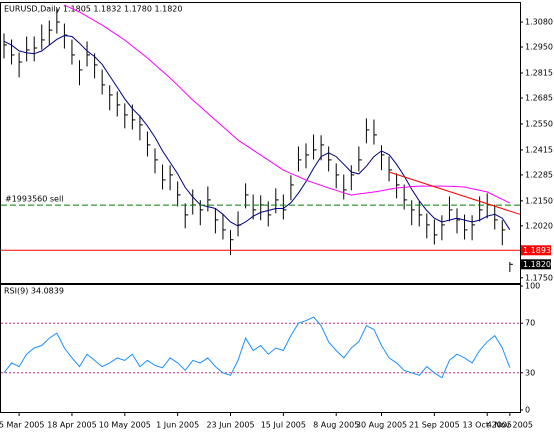 The image size is (554, 436). I want to click on x-tick-label: 18 Apr 2005, so click(71, 425).